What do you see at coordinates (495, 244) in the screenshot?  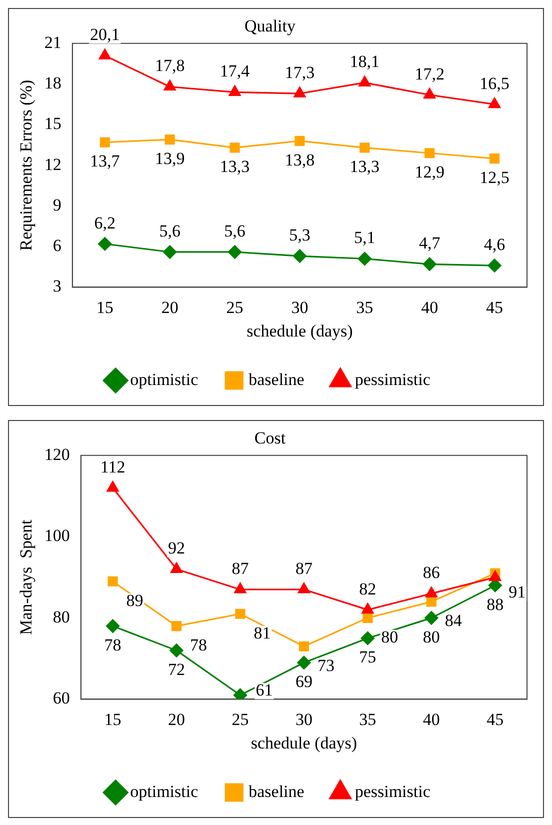 I see `data-label: 4,6` at bounding box center [495, 244].